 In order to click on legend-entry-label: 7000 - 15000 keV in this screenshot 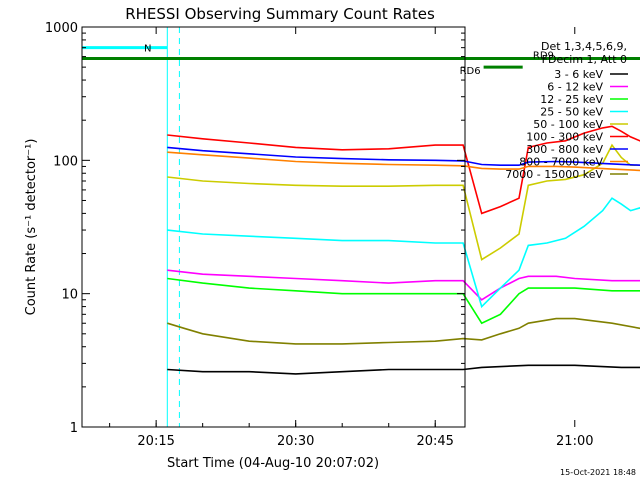, I will do `click(554, 174)`.